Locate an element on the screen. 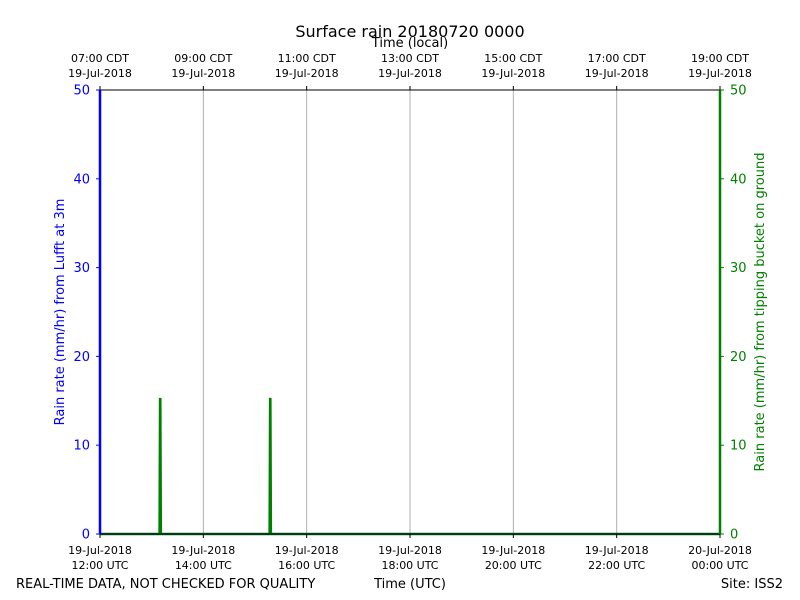 The height and width of the screenshot is (600, 800). x-tick-local-time: 09:00 CDT is located at coordinates (203, 58).